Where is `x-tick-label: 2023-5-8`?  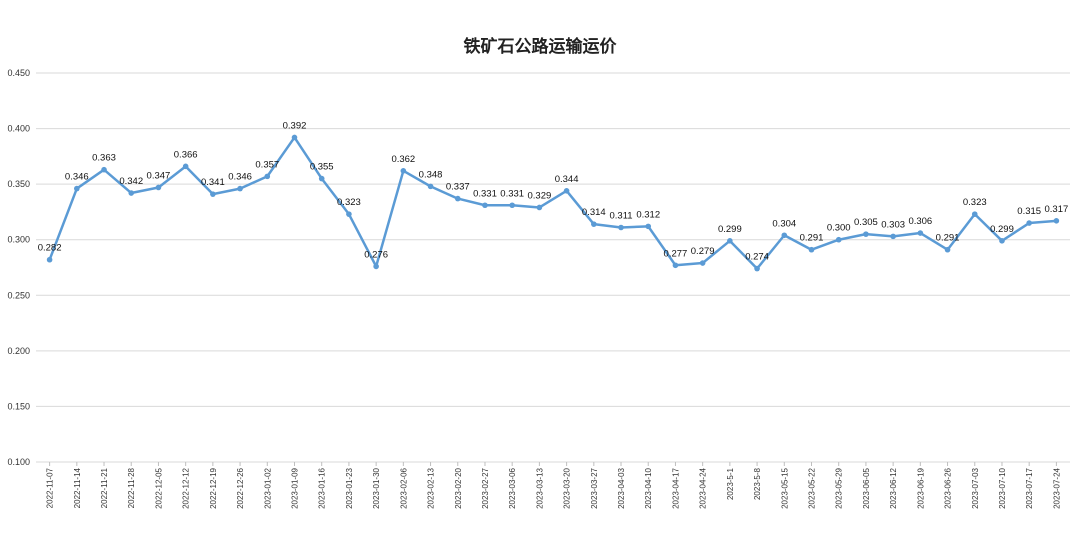 x-tick-label: 2023-5-8 is located at coordinates (757, 483).